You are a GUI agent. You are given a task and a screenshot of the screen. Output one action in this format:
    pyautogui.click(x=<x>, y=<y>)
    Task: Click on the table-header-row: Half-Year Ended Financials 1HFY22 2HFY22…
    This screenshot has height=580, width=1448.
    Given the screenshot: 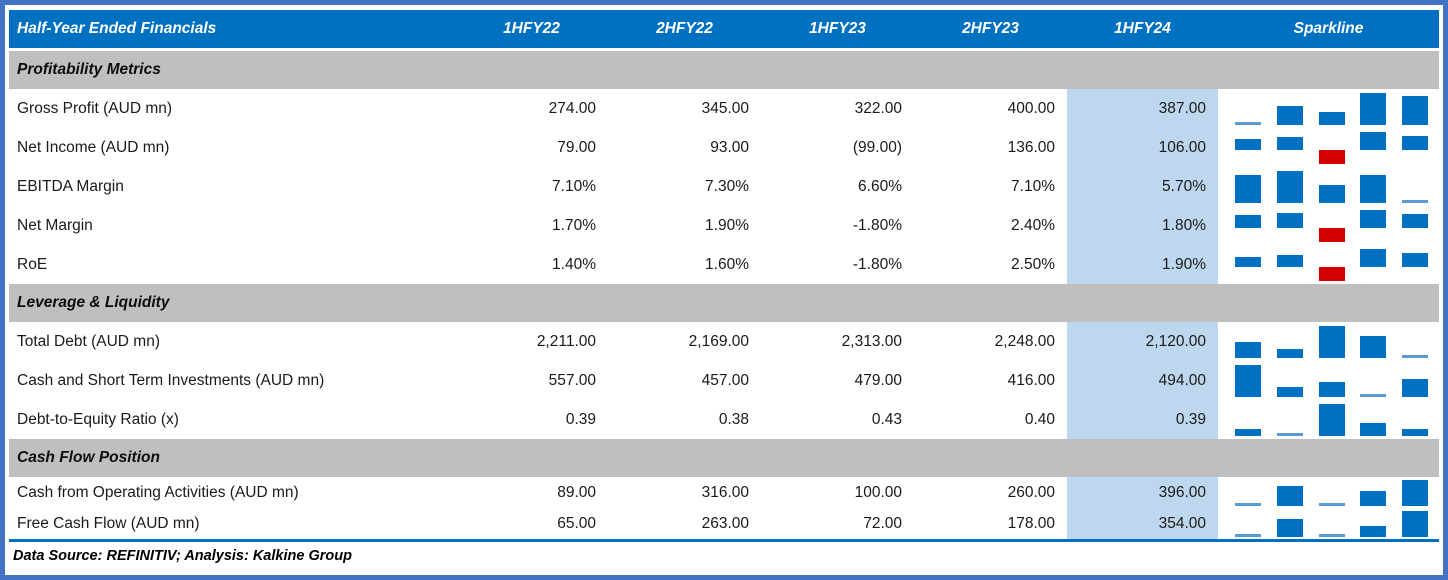 What is the action you would take?
    pyautogui.click(x=724, y=29)
    